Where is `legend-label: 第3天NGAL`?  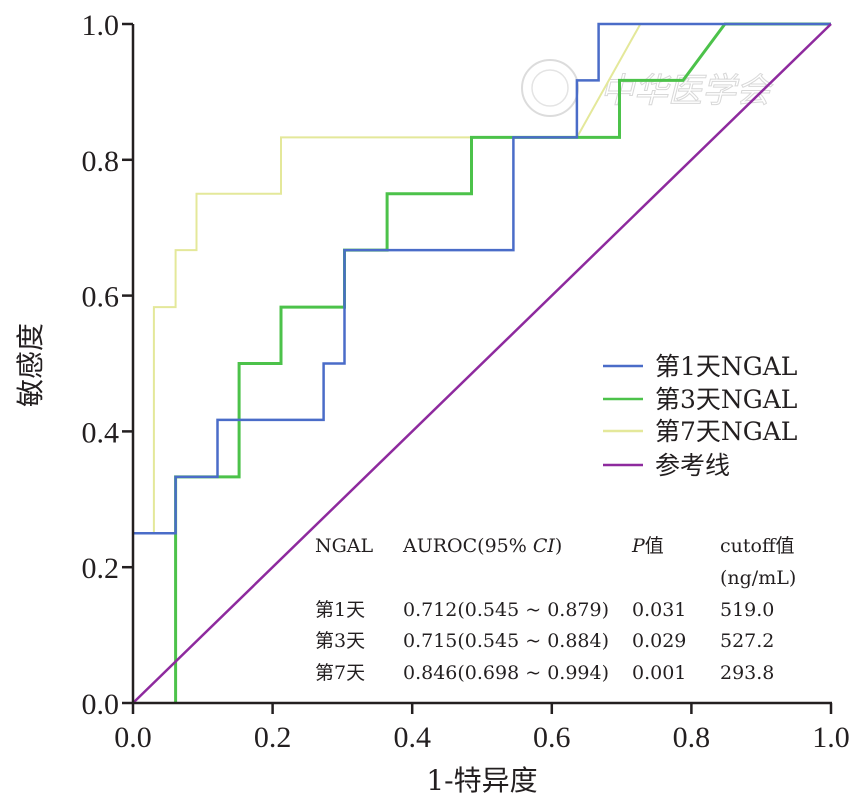 legend-label: 第3天NGAL is located at coordinates (726, 399).